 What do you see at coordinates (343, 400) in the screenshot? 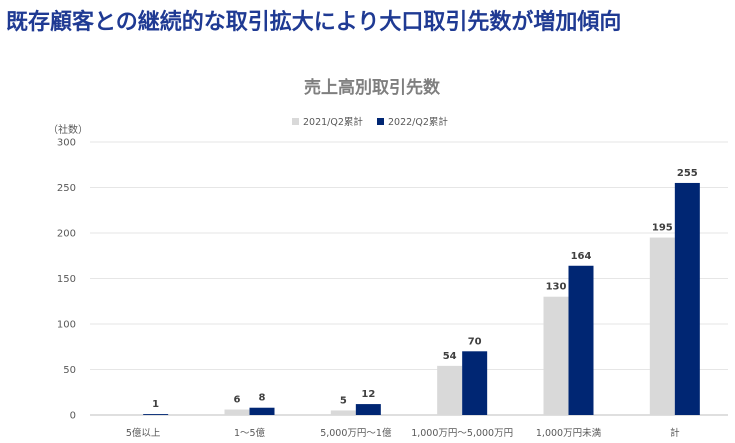
I see `data-label: 5` at bounding box center [343, 400].